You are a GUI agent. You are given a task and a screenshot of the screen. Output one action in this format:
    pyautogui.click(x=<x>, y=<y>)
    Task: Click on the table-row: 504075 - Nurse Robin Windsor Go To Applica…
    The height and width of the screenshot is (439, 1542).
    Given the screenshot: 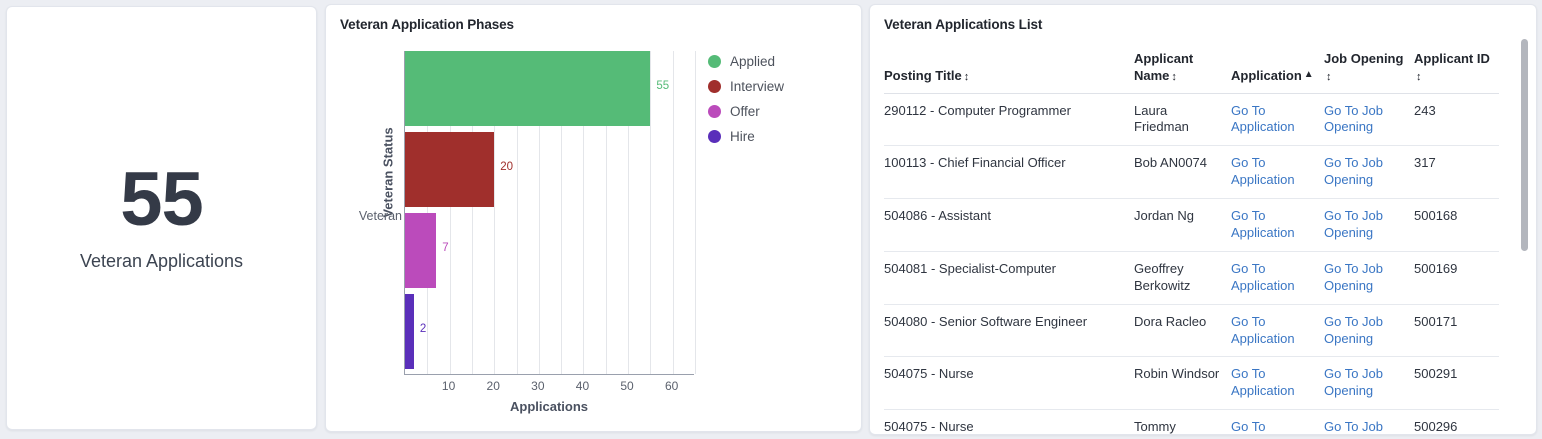 What is the action you would take?
    pyautogui.click(x=1191, y=383)
    